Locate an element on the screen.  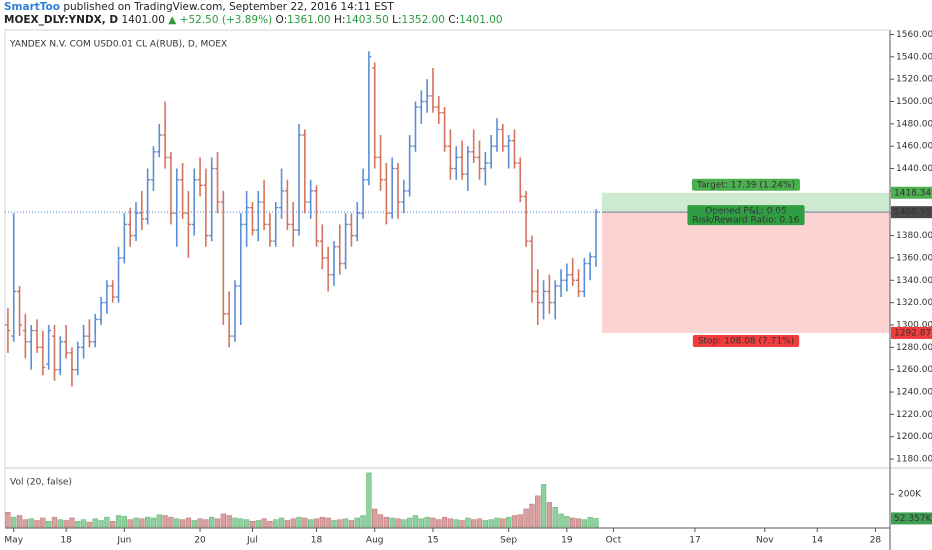
stop-label-box is located at coordinates (746, 340).